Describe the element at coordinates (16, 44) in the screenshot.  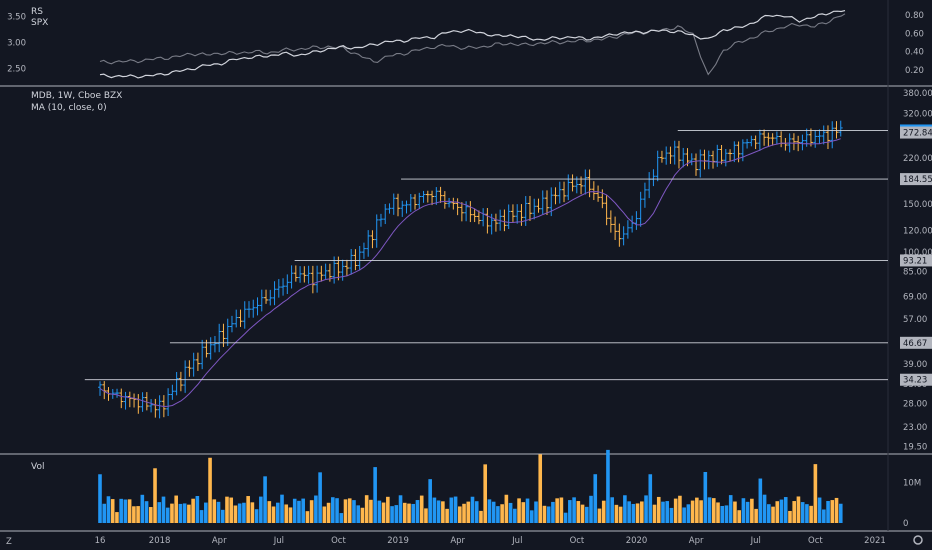
I see `rs-left-tick: 3.00` at that location.